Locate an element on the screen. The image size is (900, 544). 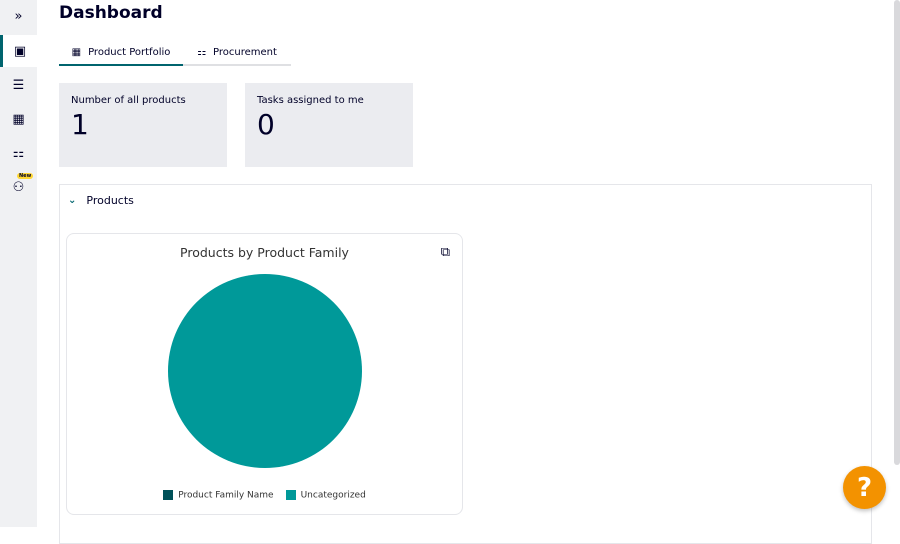
pie-chart is located at coordinates (265, 371).